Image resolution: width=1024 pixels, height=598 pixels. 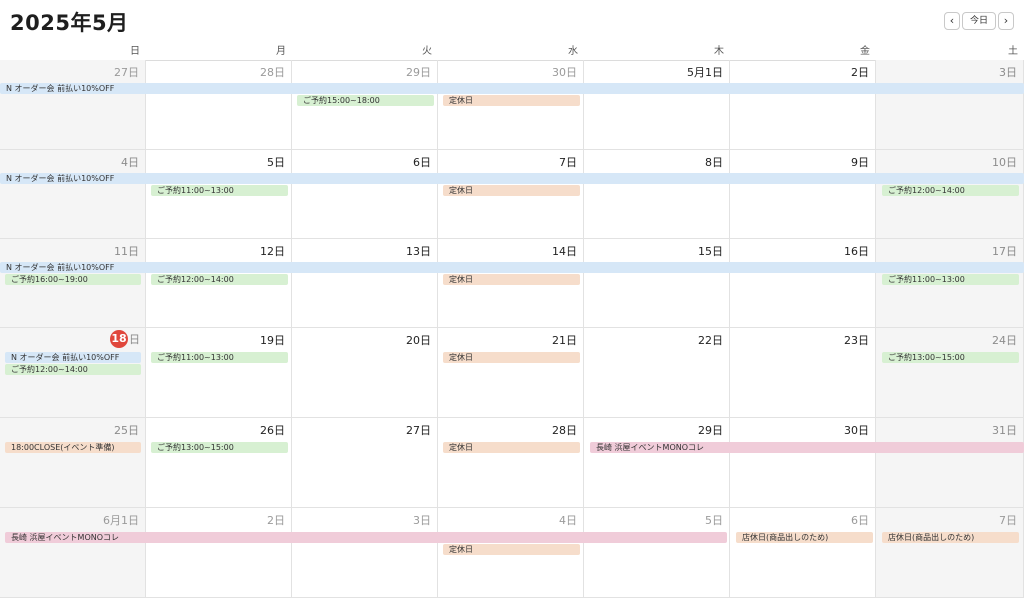 I want to click on weekday-header: 日 月 火 水 木 金 土, so click(x=512, y=50).